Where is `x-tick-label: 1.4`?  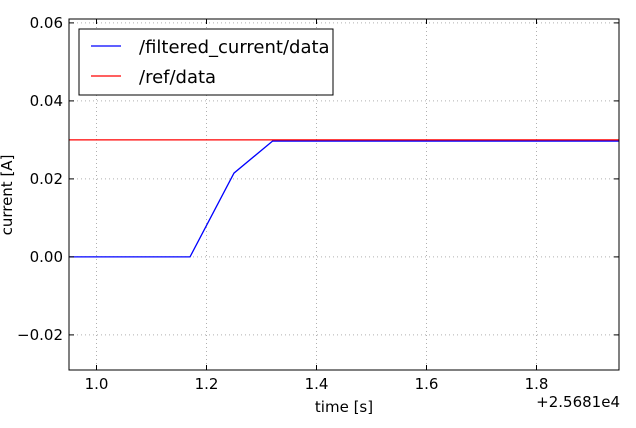
x-tick-label: 1.4 is located at coordinates (317, 384).